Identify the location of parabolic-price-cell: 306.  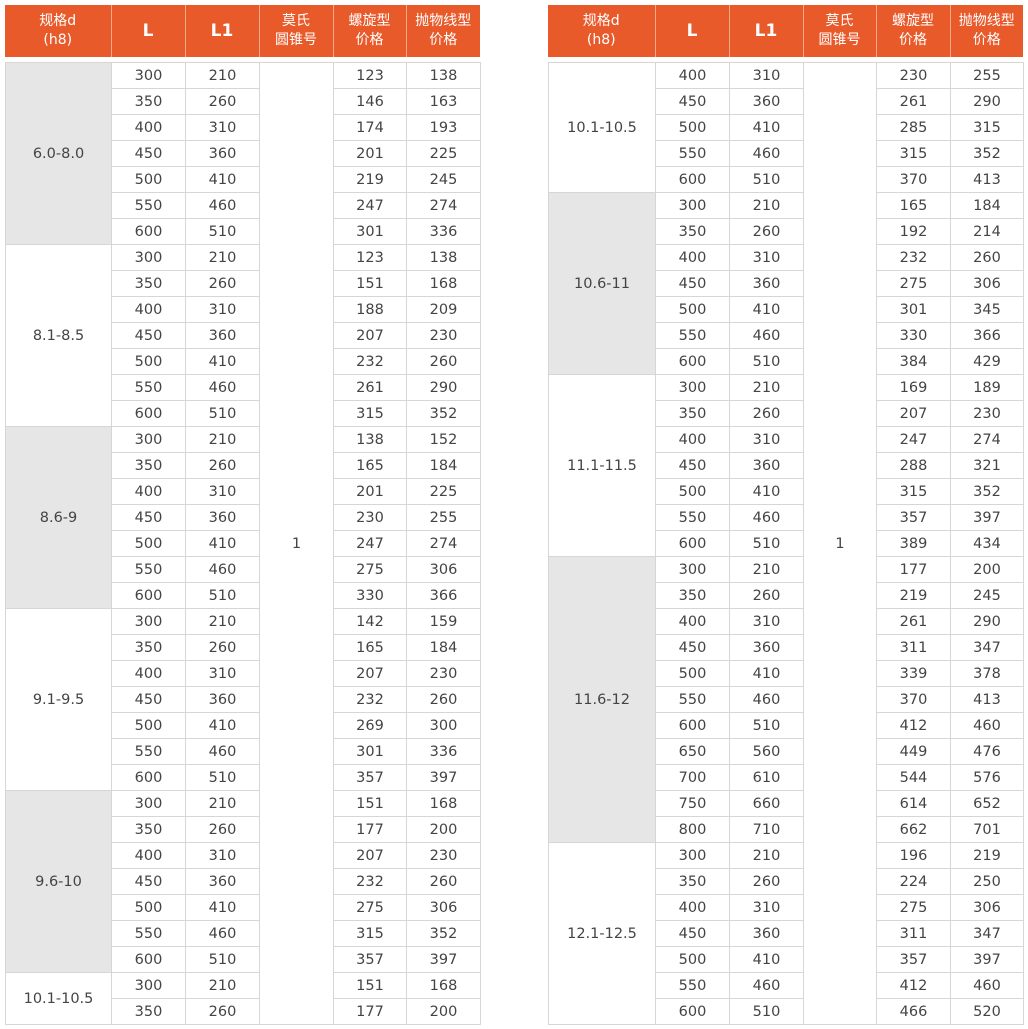
(987, 283).